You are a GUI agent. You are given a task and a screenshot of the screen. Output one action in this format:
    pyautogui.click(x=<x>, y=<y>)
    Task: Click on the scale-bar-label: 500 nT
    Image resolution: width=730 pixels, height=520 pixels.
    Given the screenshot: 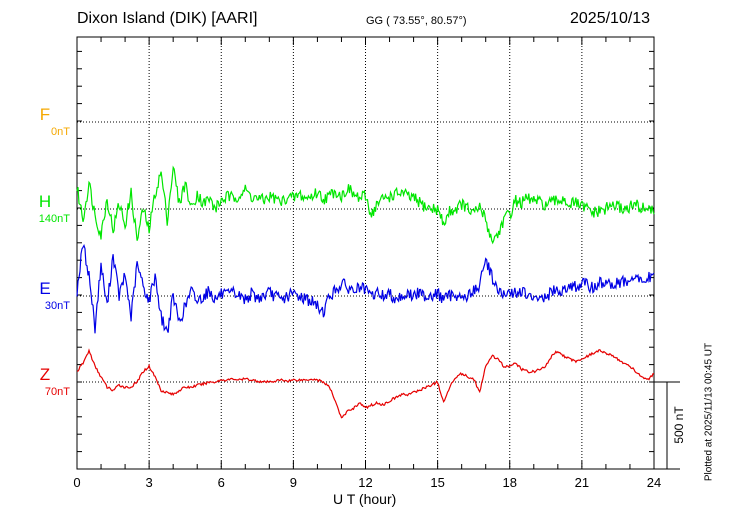 What is the action you would take?
    pyautogui.click(x=679, y=425)
    